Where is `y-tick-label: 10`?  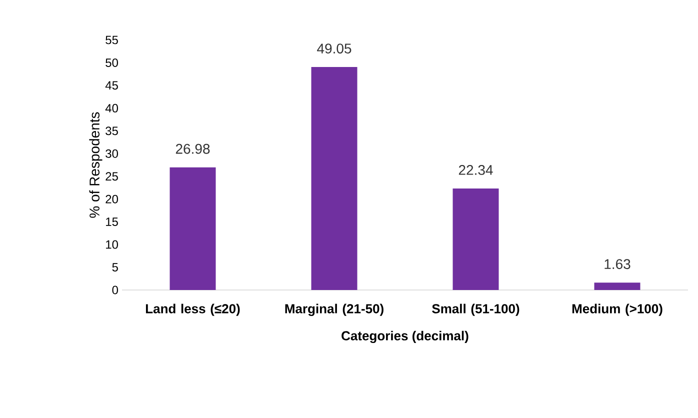 y-tick-label: 10 is located at coordinates (112, 244).